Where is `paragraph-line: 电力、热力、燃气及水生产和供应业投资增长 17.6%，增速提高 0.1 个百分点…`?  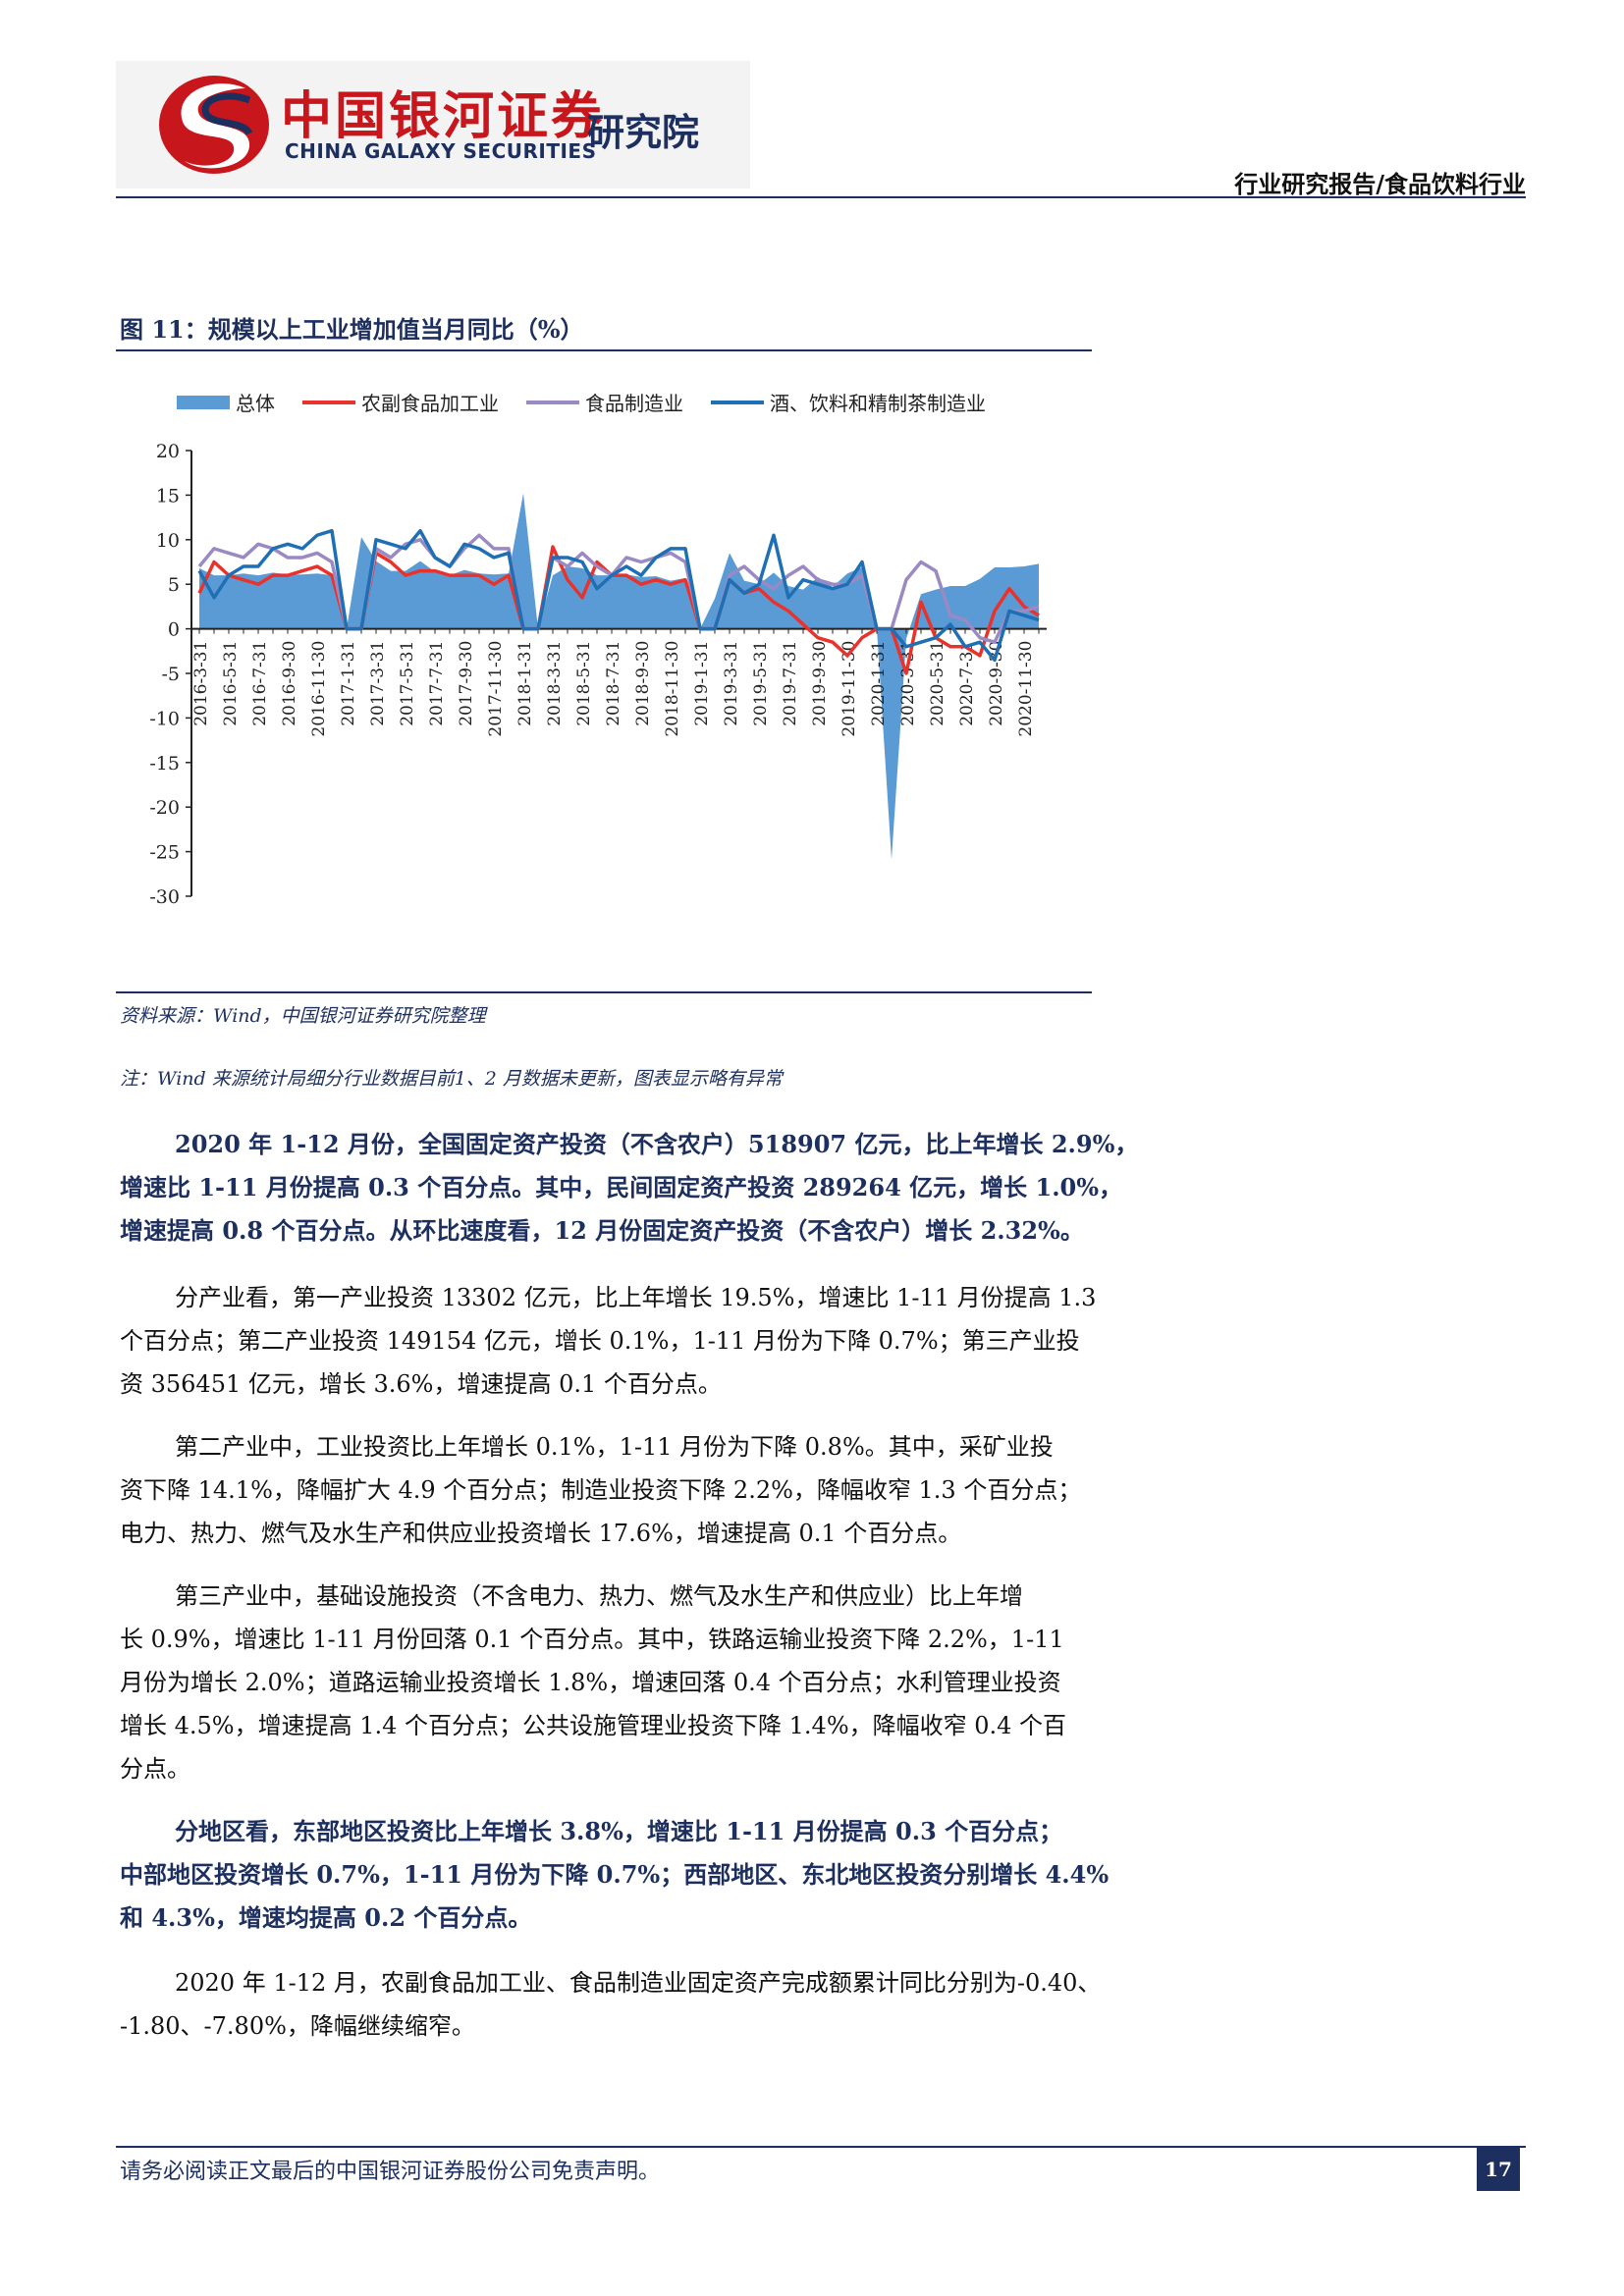
paragraph-line: 电力、热力、燃气及水生产和供应业投资增长 17.6%，增速提高 0.1 个百分点… is located at coordinates (541, 1533).